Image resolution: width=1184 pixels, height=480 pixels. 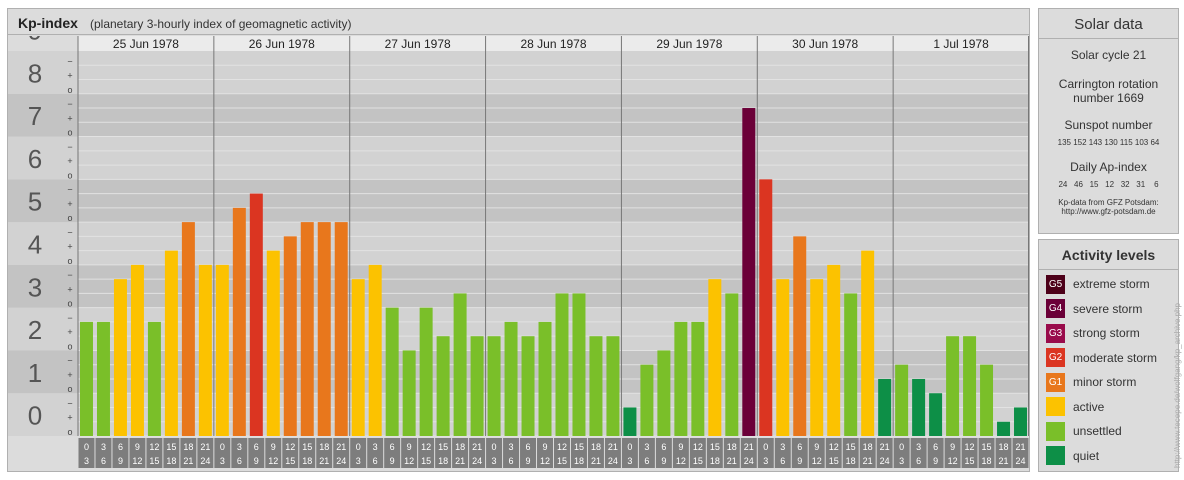 What do you see at coordinates (1091, 382) in the screenshot?
I see `legend-item: G1 minor storm` at bounding box center [1091, 382].